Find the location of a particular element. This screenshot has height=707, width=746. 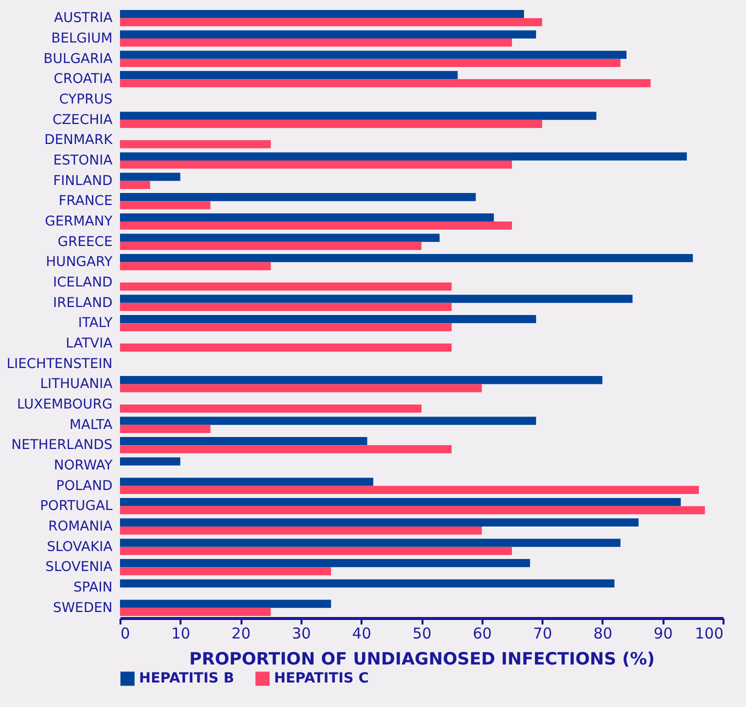

y-tick-label: SPAIN is located at coordinates (92, 588).